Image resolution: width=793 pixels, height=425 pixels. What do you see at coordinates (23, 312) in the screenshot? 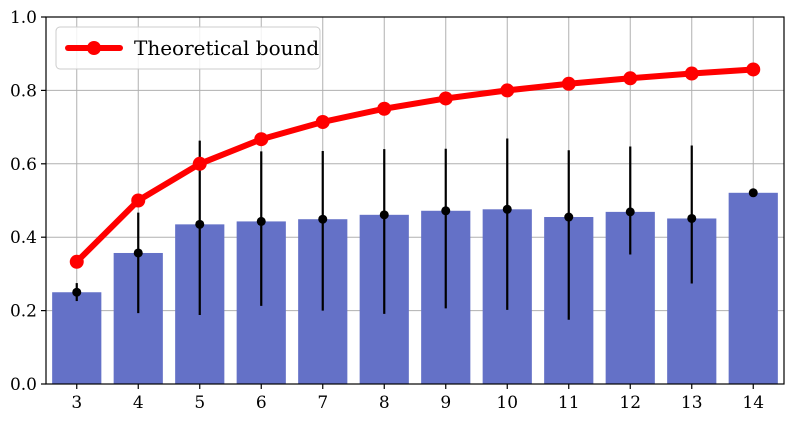
I see `y-tick-label-1: 0.2` at bounding box center [23, 312].